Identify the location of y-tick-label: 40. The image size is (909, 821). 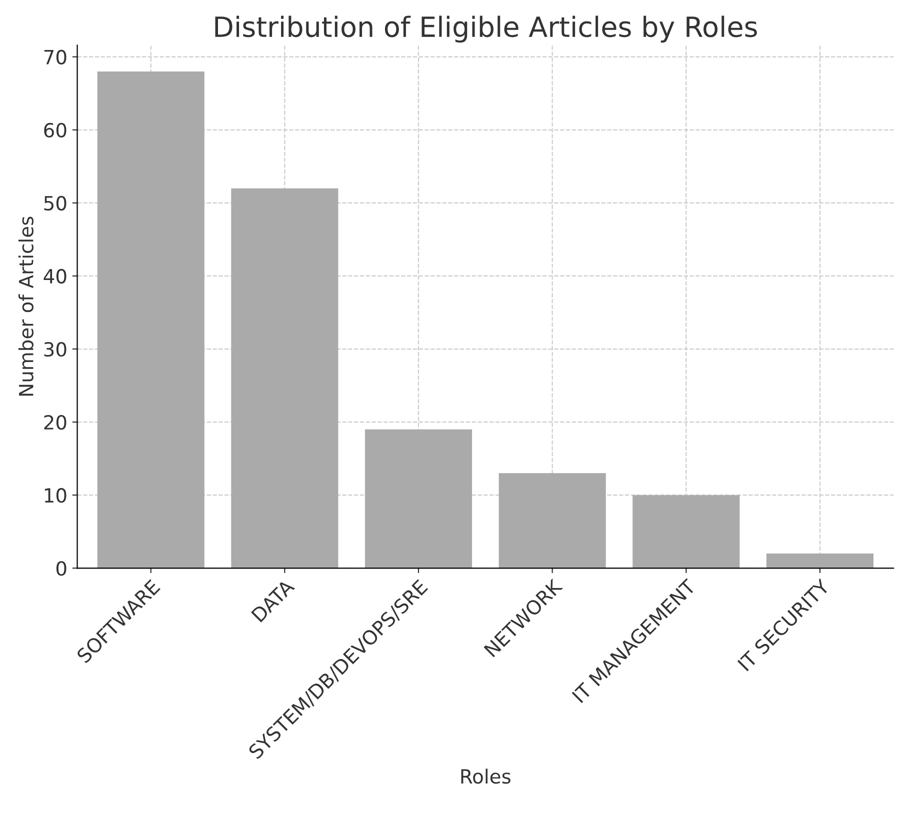
(55, 276).